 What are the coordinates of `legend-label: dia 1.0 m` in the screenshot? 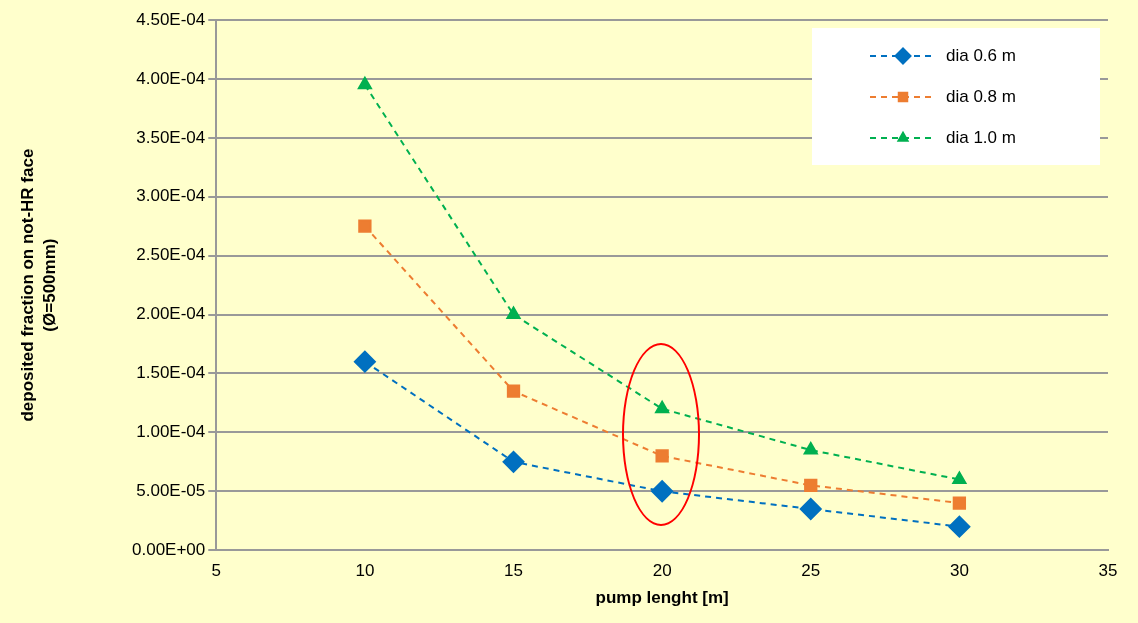 It's located at (981, 137).